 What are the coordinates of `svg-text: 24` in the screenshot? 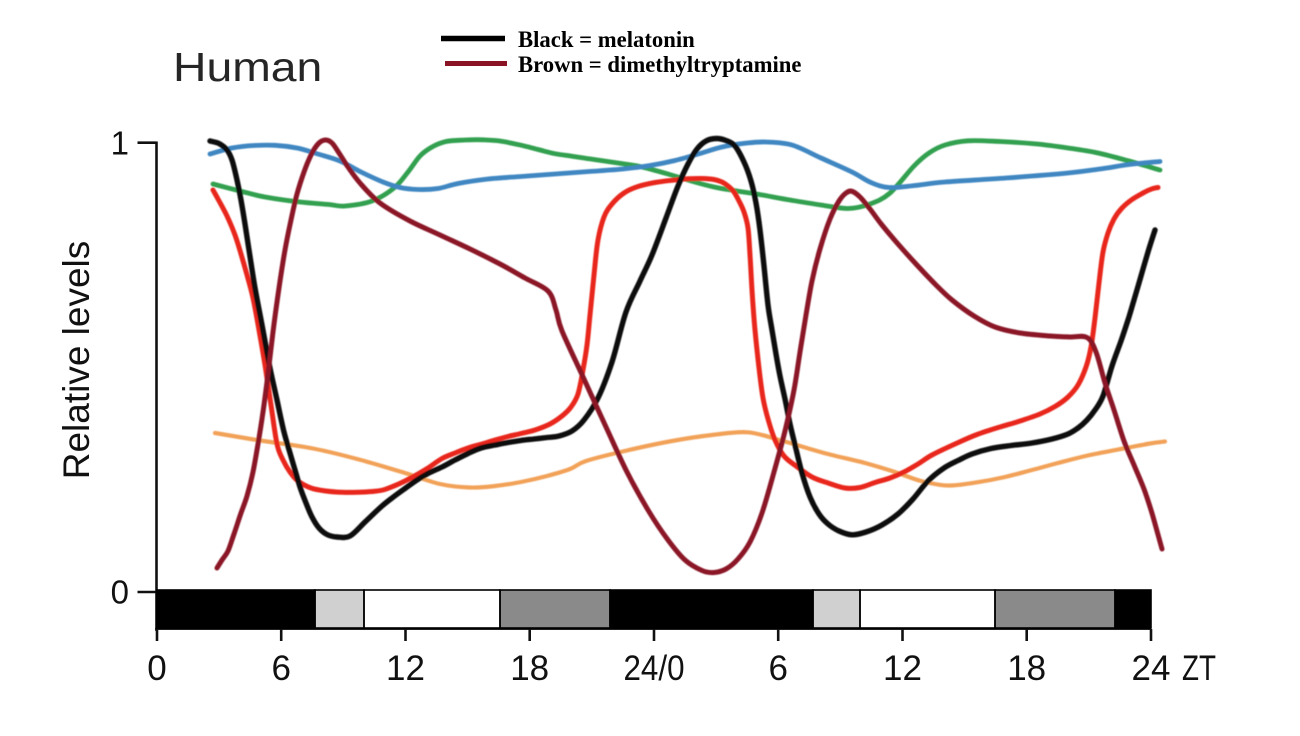 It's located at (1151, 668).